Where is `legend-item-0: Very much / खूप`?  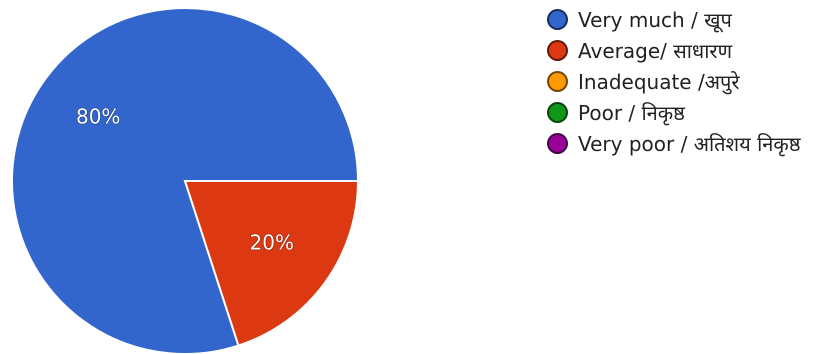 legend-item-0: Very much / खूप is located at coordinates (674, 19).